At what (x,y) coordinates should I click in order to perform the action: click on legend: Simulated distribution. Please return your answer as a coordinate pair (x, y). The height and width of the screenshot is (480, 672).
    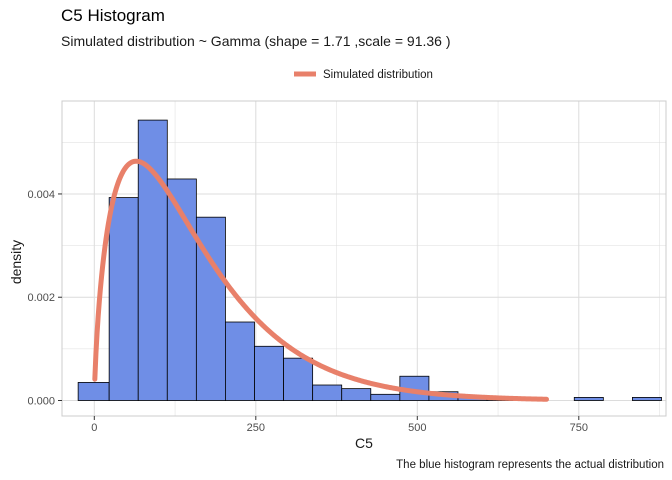
    Looking at the image, I should click on (363, 75).